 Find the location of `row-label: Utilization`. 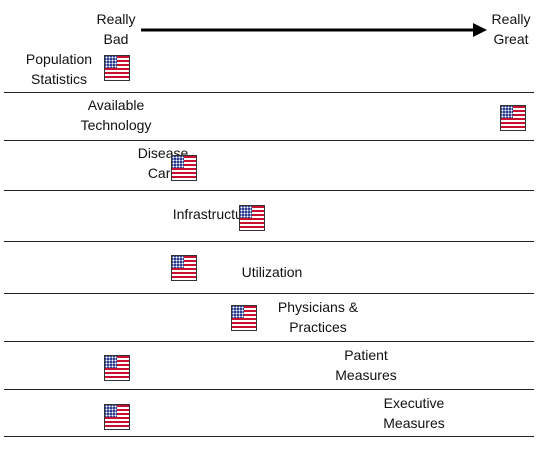

row-label: Utilization is located at coordinates (272, 272).